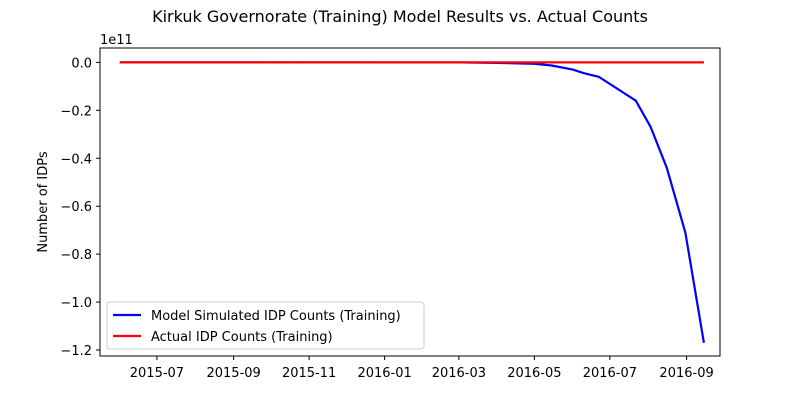  Describe the element at coordinates (242, 337) in the screenshot. I see `legend-label-actual: Actual IDP Counts (Training)` at that location.